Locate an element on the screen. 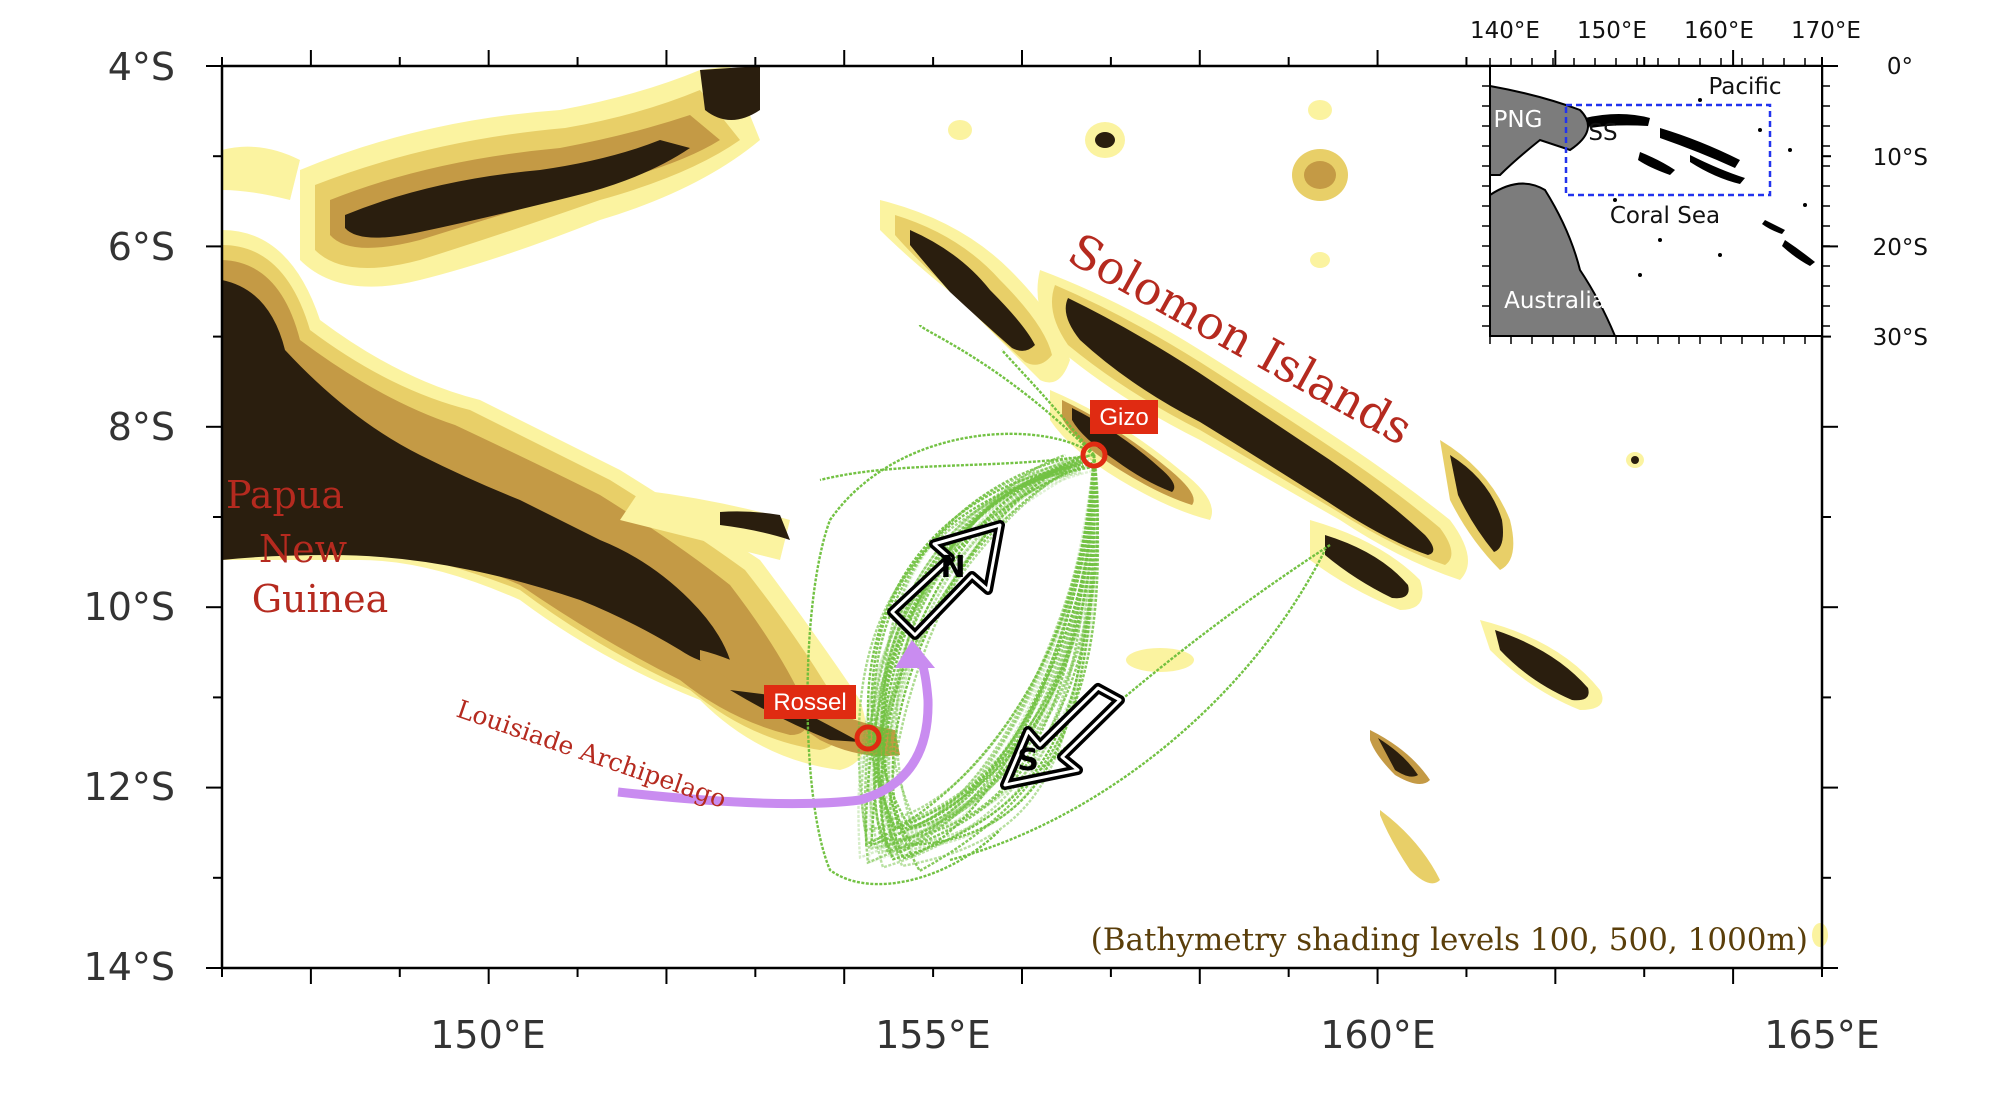  current-arrow is located at coordinates (776, 724).